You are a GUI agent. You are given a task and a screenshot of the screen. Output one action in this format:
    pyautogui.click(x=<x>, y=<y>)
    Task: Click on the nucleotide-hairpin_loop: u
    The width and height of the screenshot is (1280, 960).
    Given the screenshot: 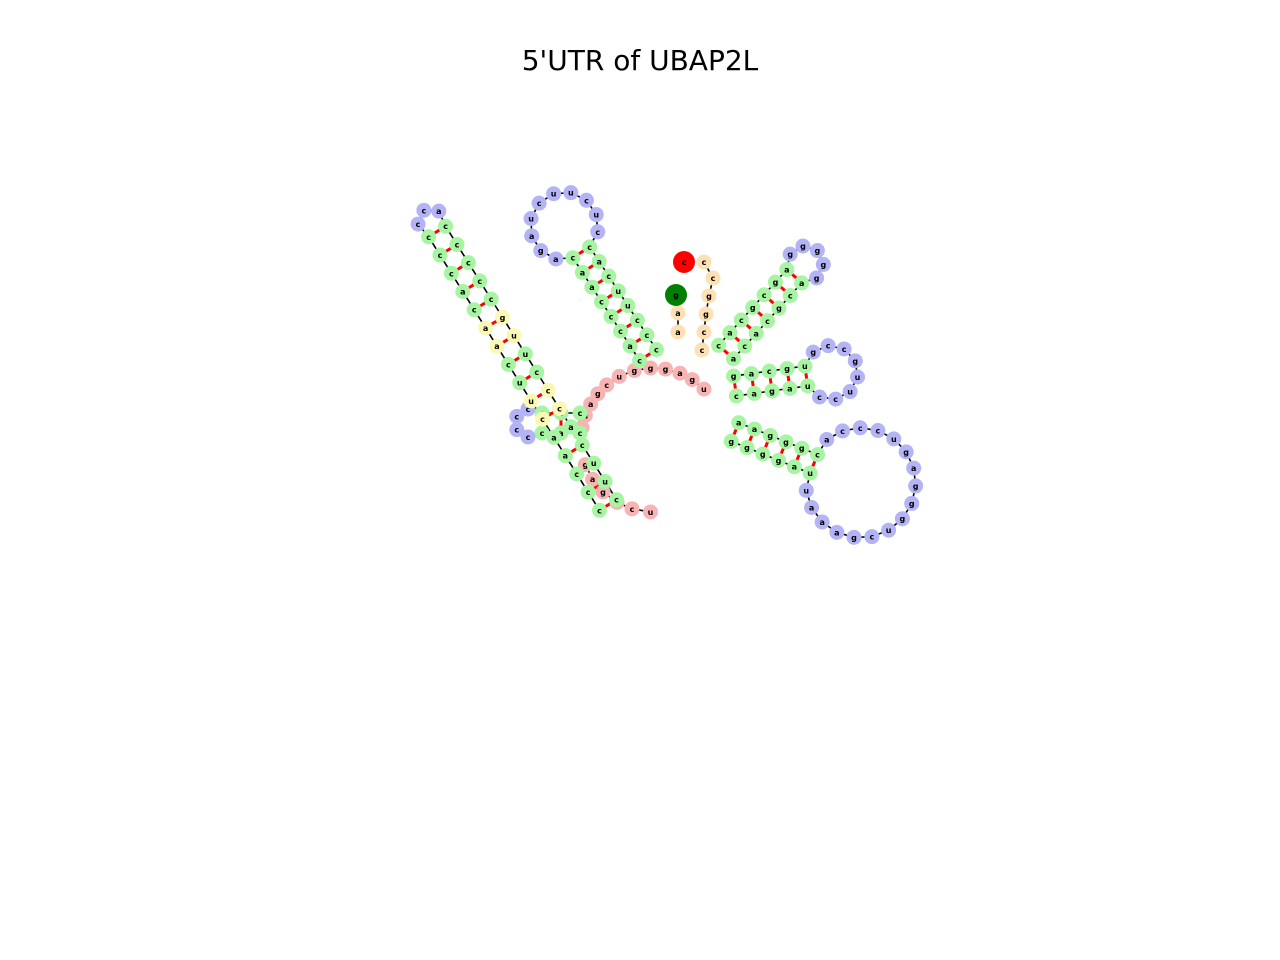 What is the action you would take?
    pyautogui.click(x=531, y=219)
    